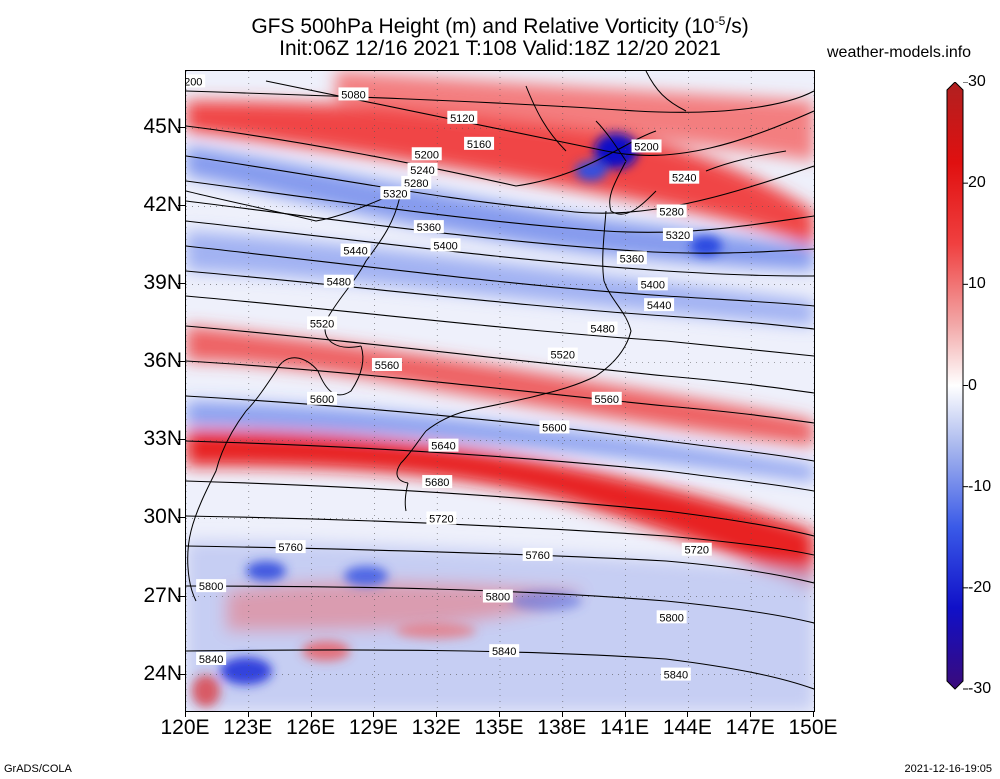 Image resolution: width=1000 pixels, height=779 pixels. What do you see at coordinates (162, 673) in the screenshot?
I see `lat-tick-label: 24N` at bounding box center [162, 673].